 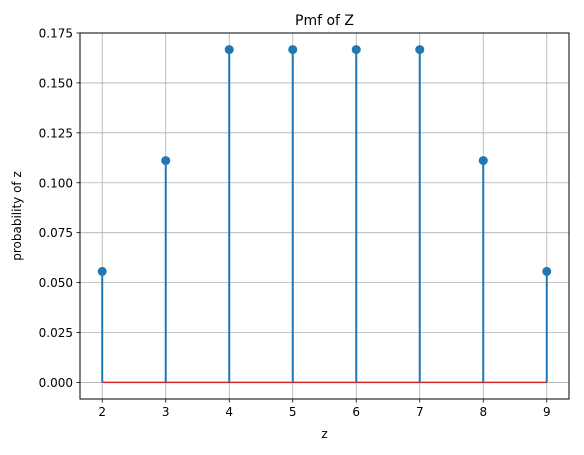 What do you see at coordinates (56, 183) in the screenshot?
I see `y-tick-label: 0.100` at bounding box center [56, 183].